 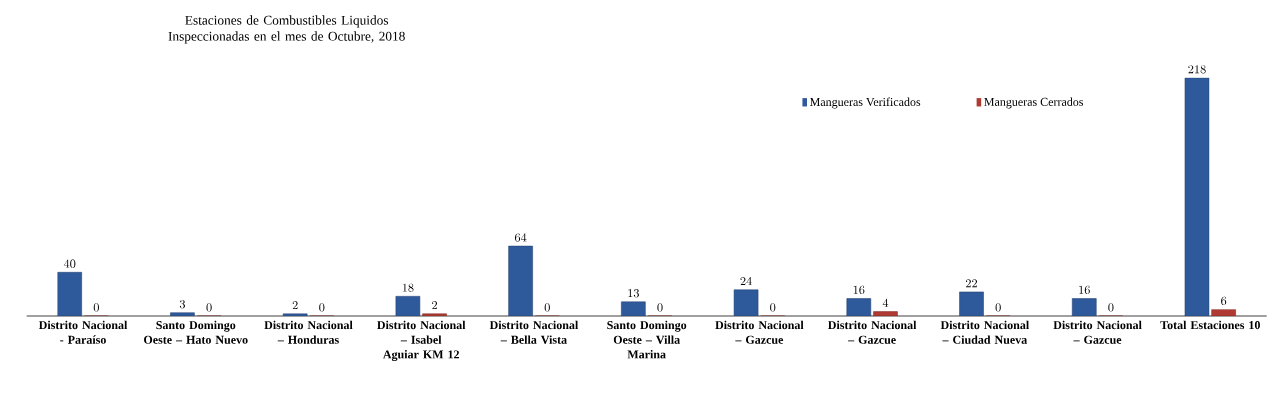 What do you see at coordinates (520, 237) in the screenshot?
I see `data-label: 64` at bounding box center [520, 237].